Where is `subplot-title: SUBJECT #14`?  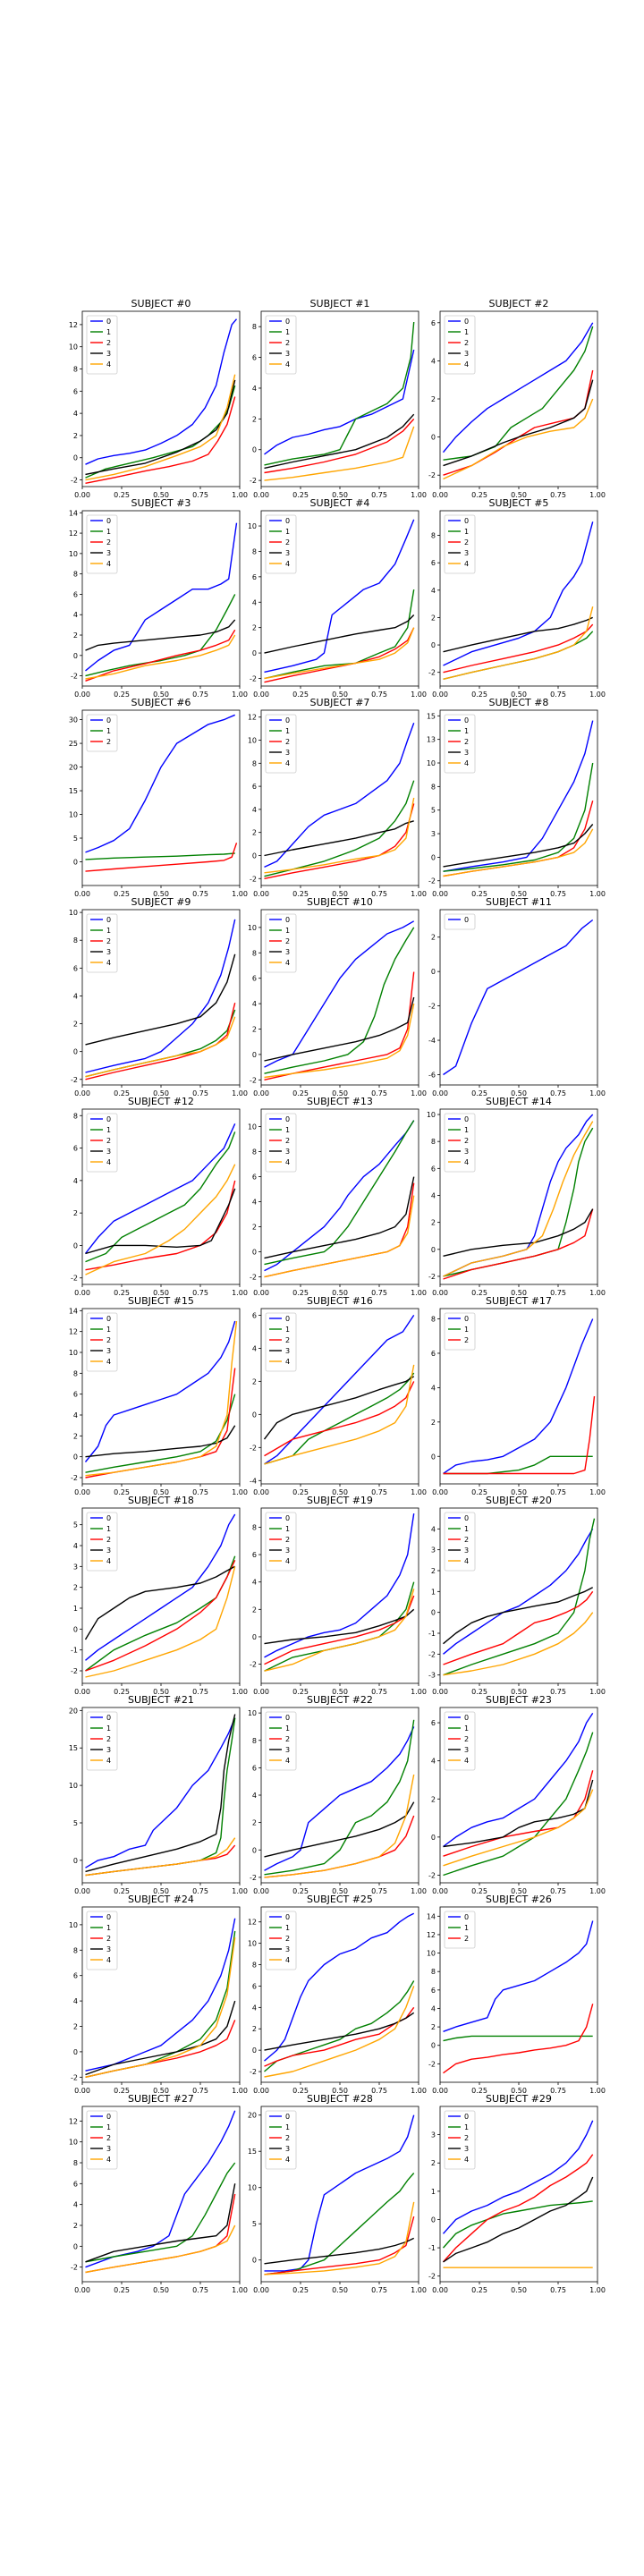
subplot-title: SUBJECT #14 is located at coordinates (519, 1101).